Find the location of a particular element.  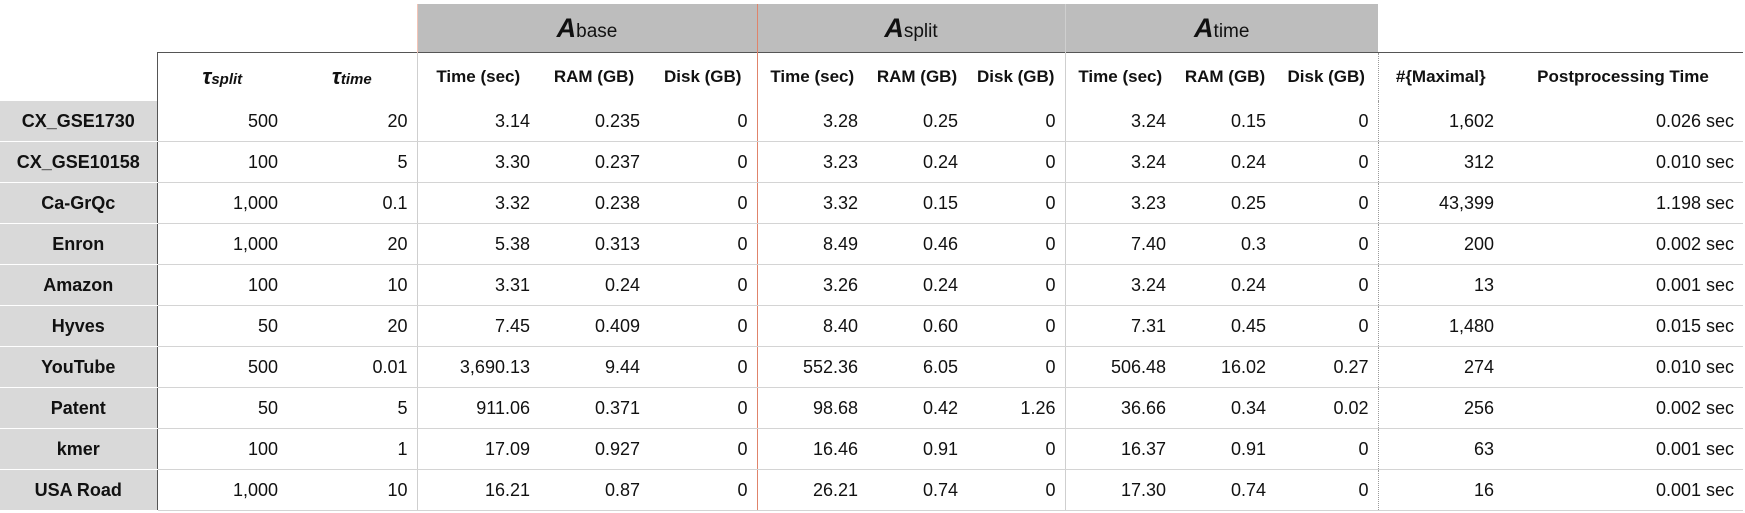

header-maximal: #{Maximal} is located at coordinates (1440, 76).